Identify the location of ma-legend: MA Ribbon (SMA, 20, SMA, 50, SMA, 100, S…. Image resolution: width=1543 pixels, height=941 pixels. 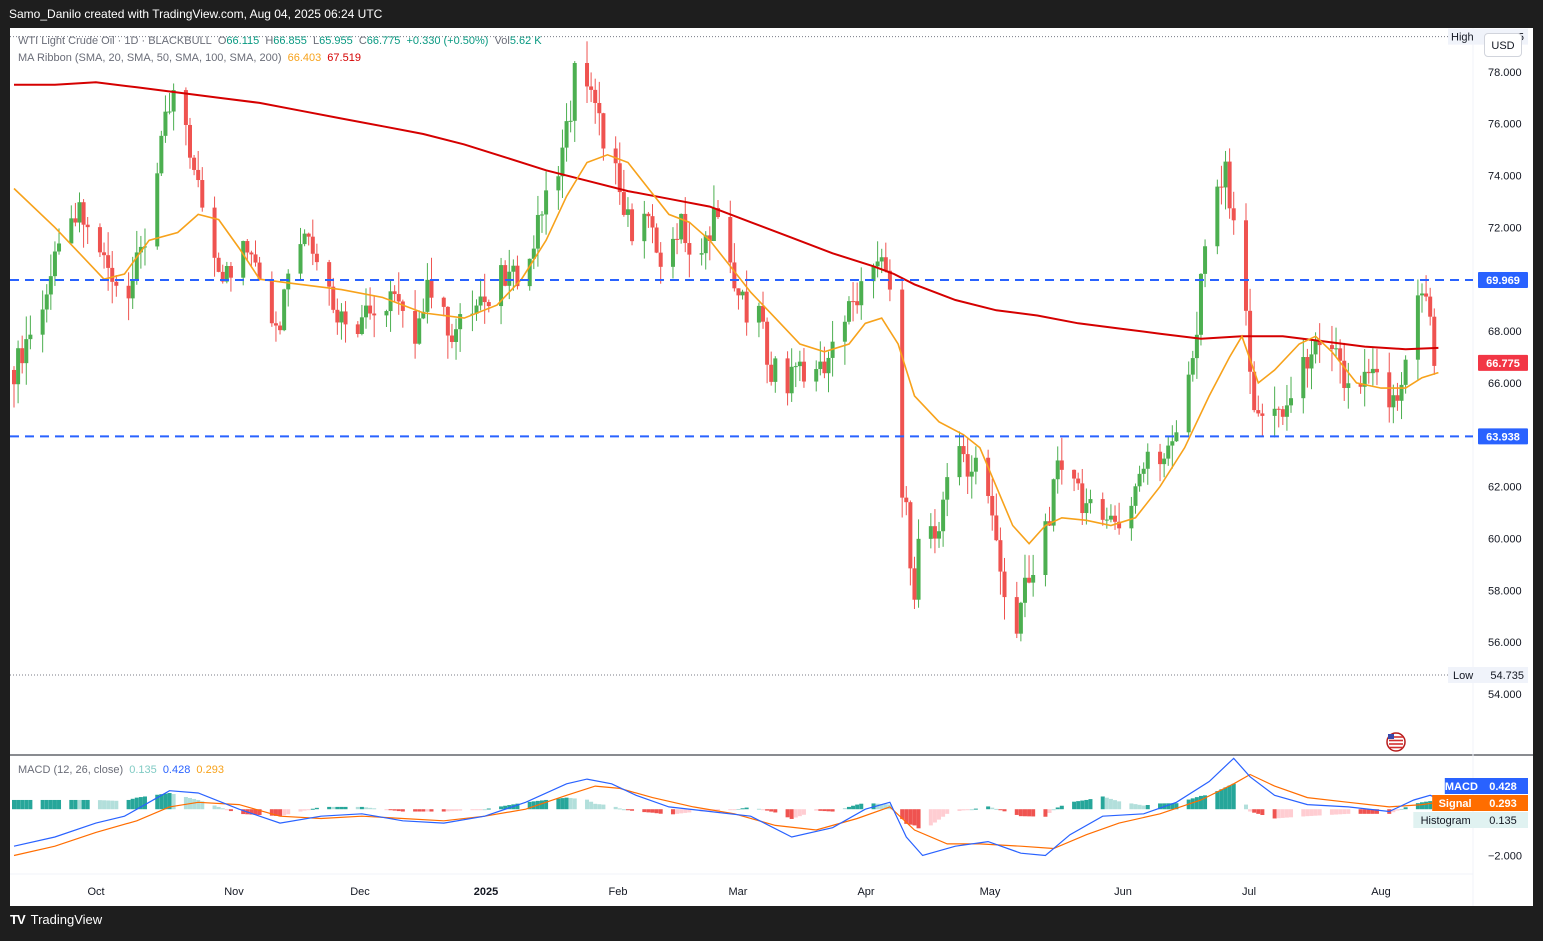
(191, 58).